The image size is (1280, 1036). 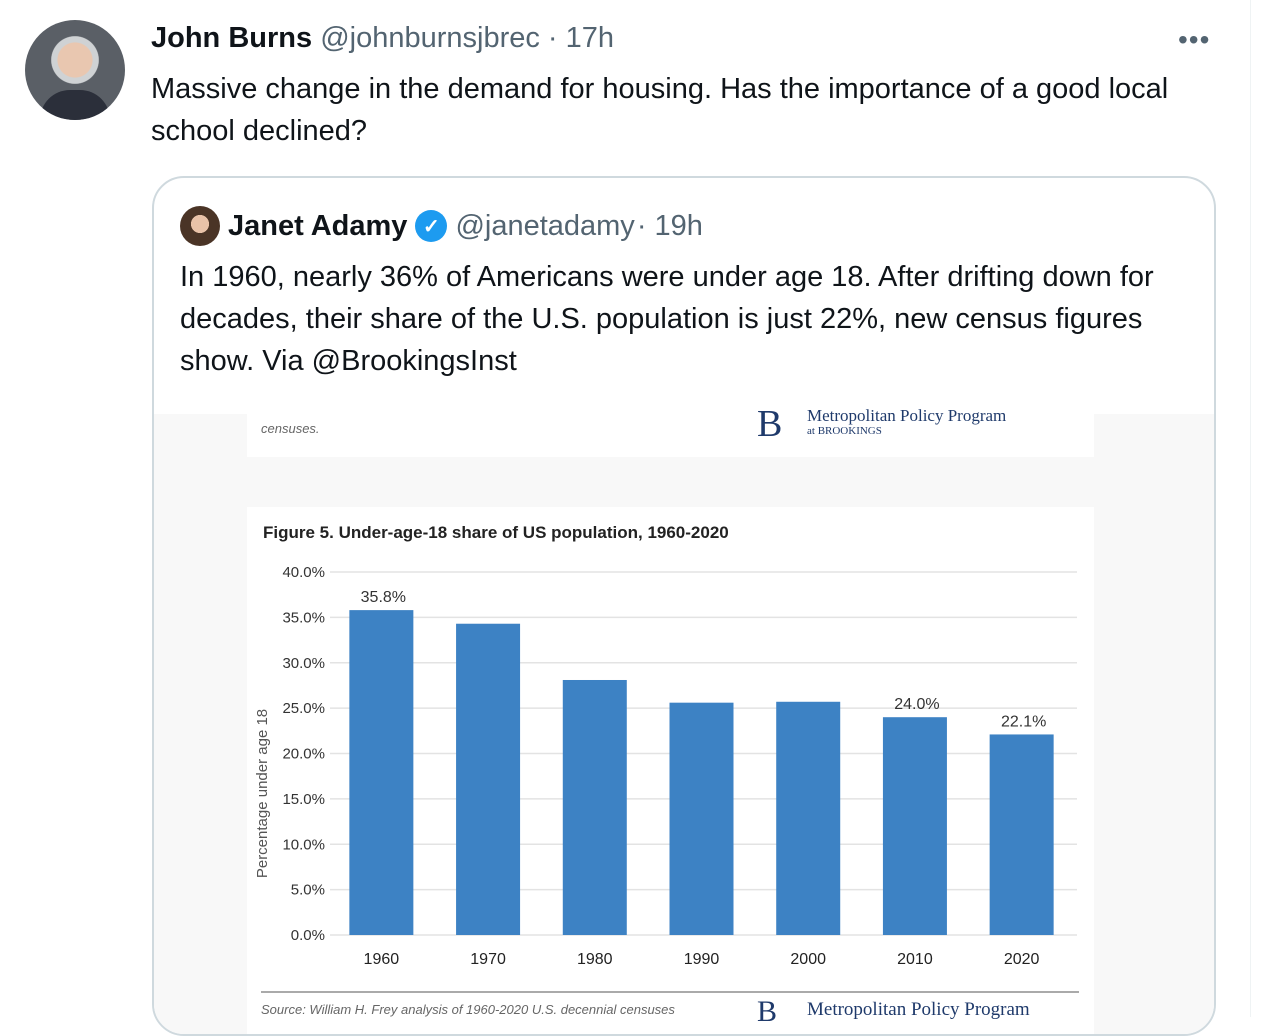 I want to click on bar-2000, so click(x=808, y=818).